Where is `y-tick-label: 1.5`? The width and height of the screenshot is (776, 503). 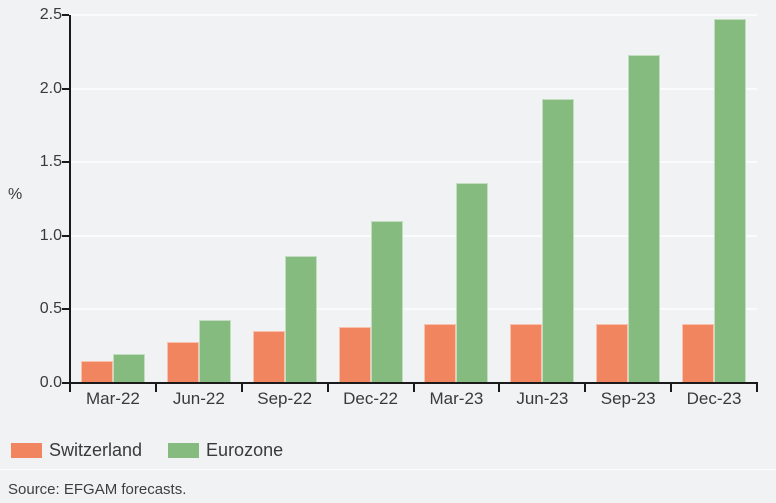
y-tick-label: 1.5 is located at coordinates (50, 162).